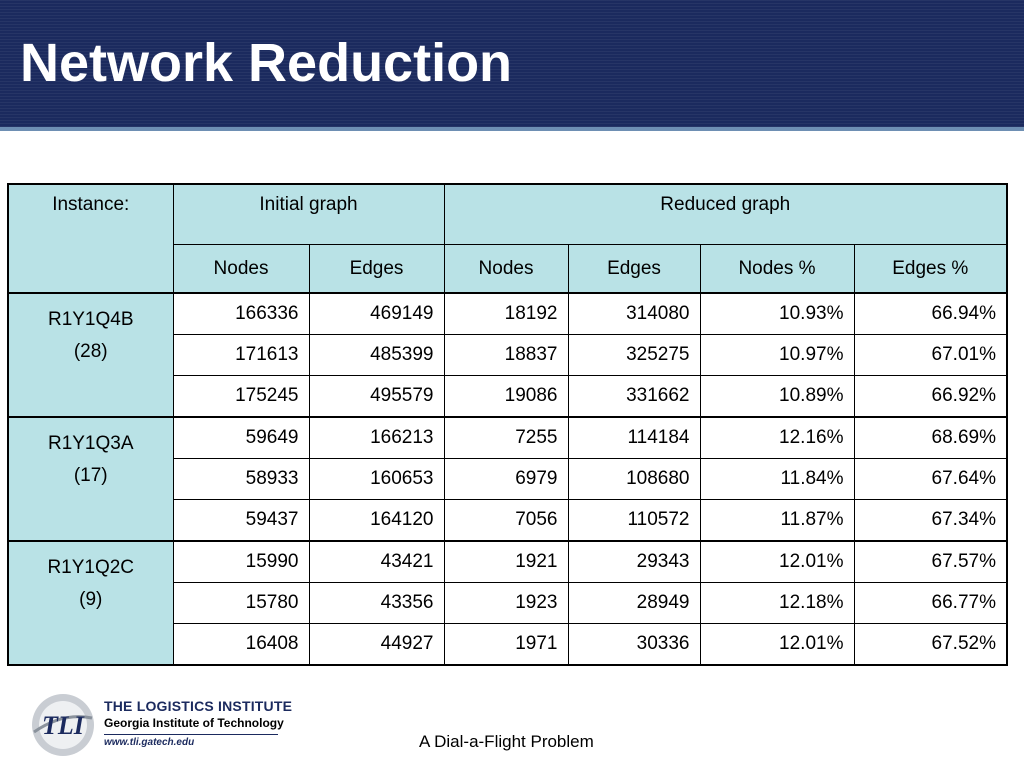  I want to click on cell-reduced-nodes: 18192, so click(506, 313).